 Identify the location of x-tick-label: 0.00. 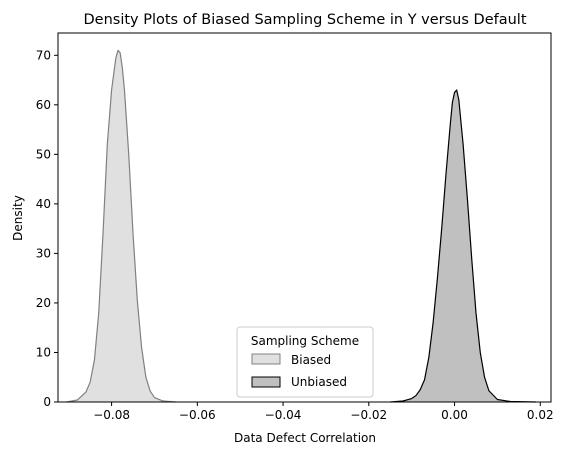
(454, 415).